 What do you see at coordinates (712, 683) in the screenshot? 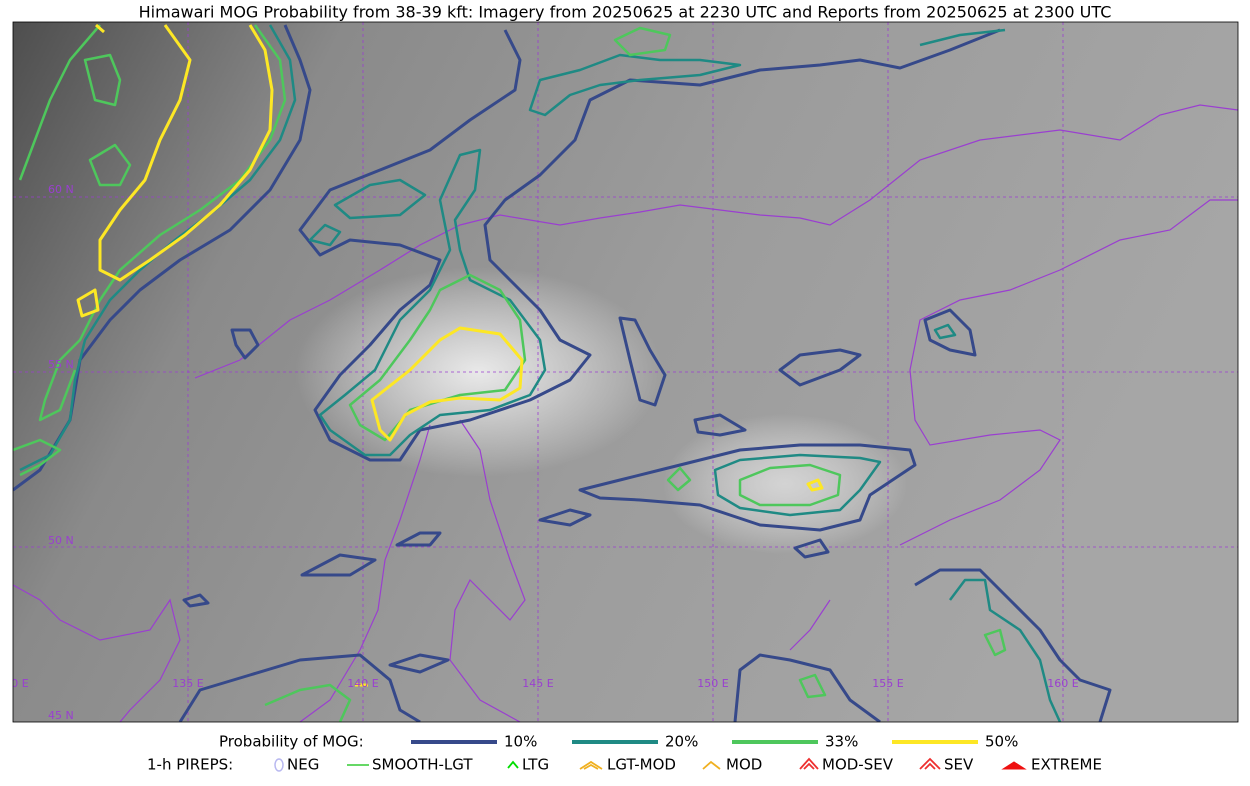
I see `lon-label: 150 E` at bounding box center [712, 683].